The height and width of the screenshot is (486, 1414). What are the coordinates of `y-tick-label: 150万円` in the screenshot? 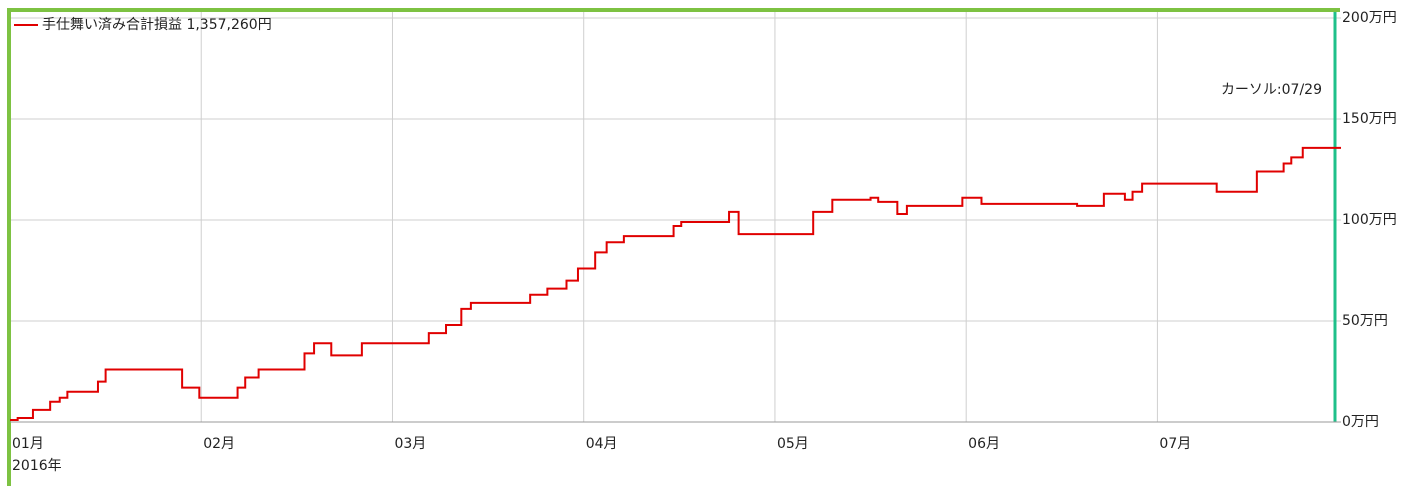 It's located at (1369, 119).